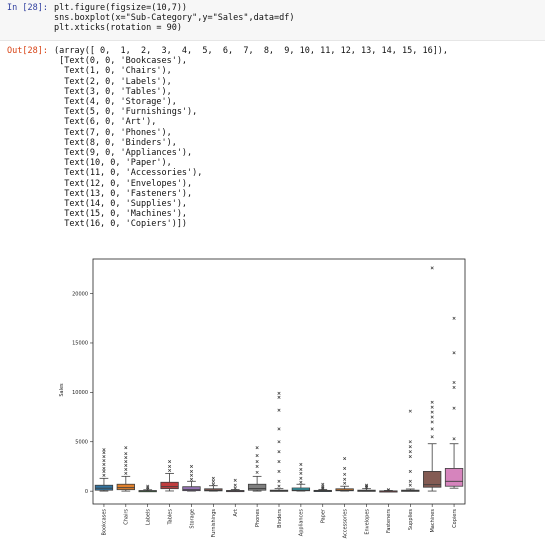  Describe the element at coordinates (170, 517) in the screenshot. I see `x-tick-label: Tables` at that location.